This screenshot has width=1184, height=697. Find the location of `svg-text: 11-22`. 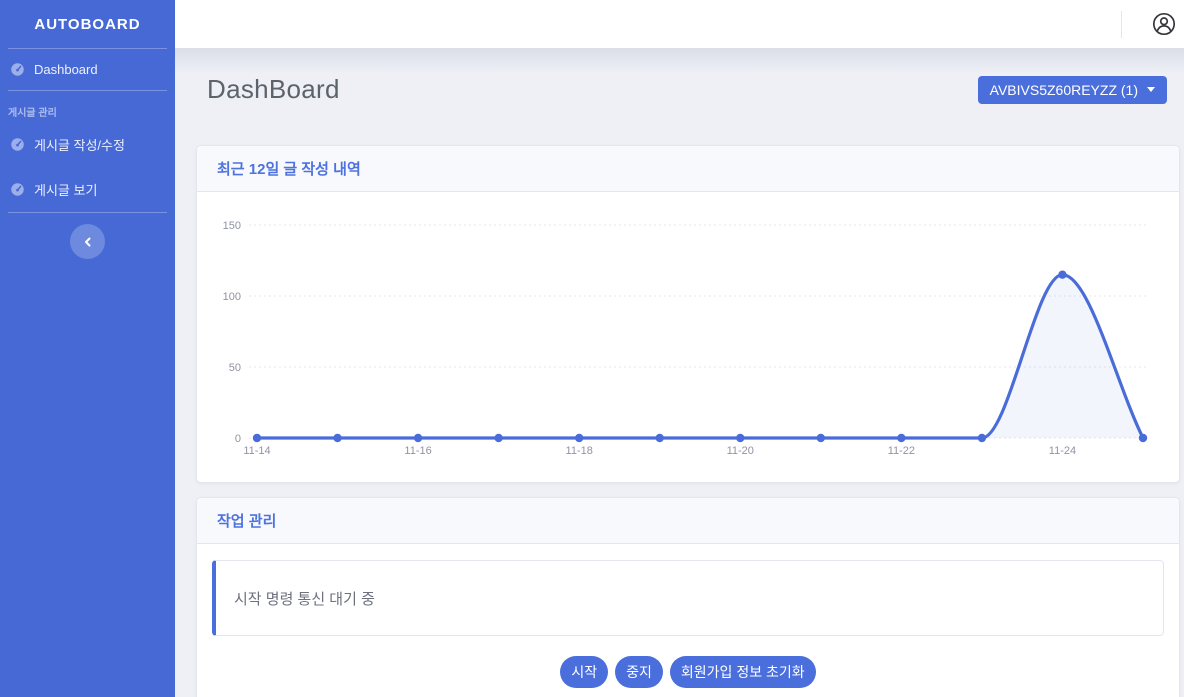

svg-text: 11-22 is located at coordinates (901, 451).